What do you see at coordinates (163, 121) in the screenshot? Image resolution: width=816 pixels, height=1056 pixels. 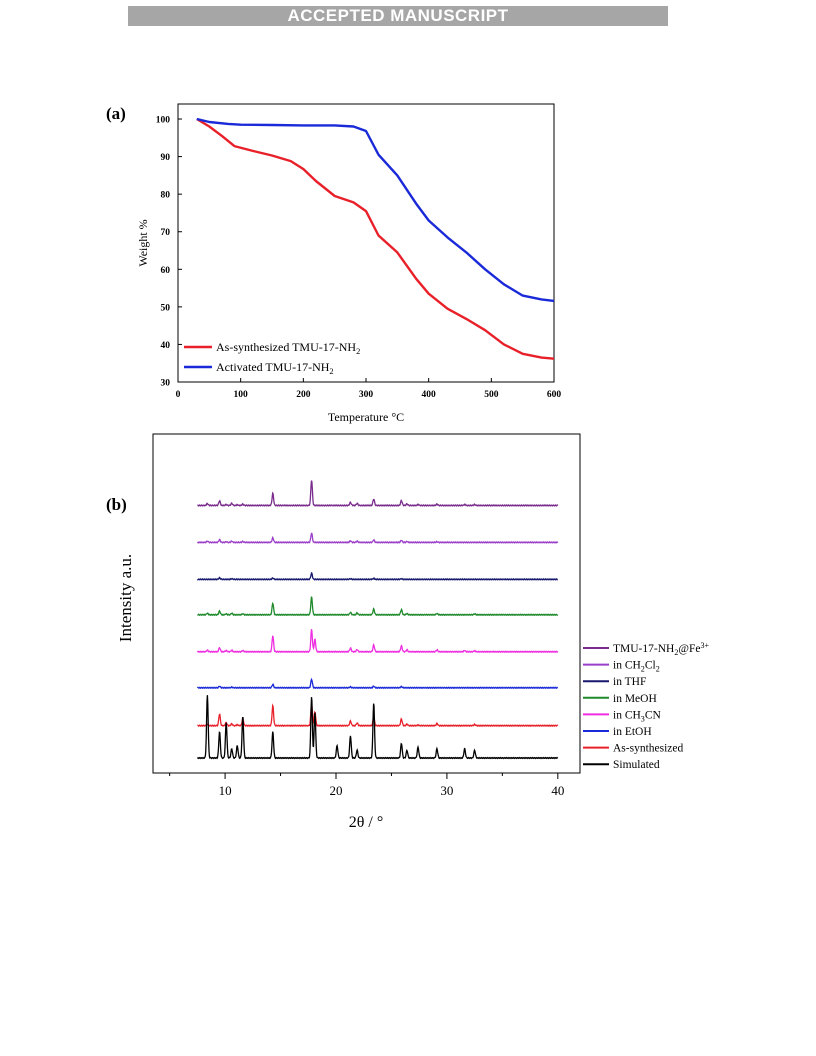 I see `y-tick-label: 100` at bounding box center [163, 121].